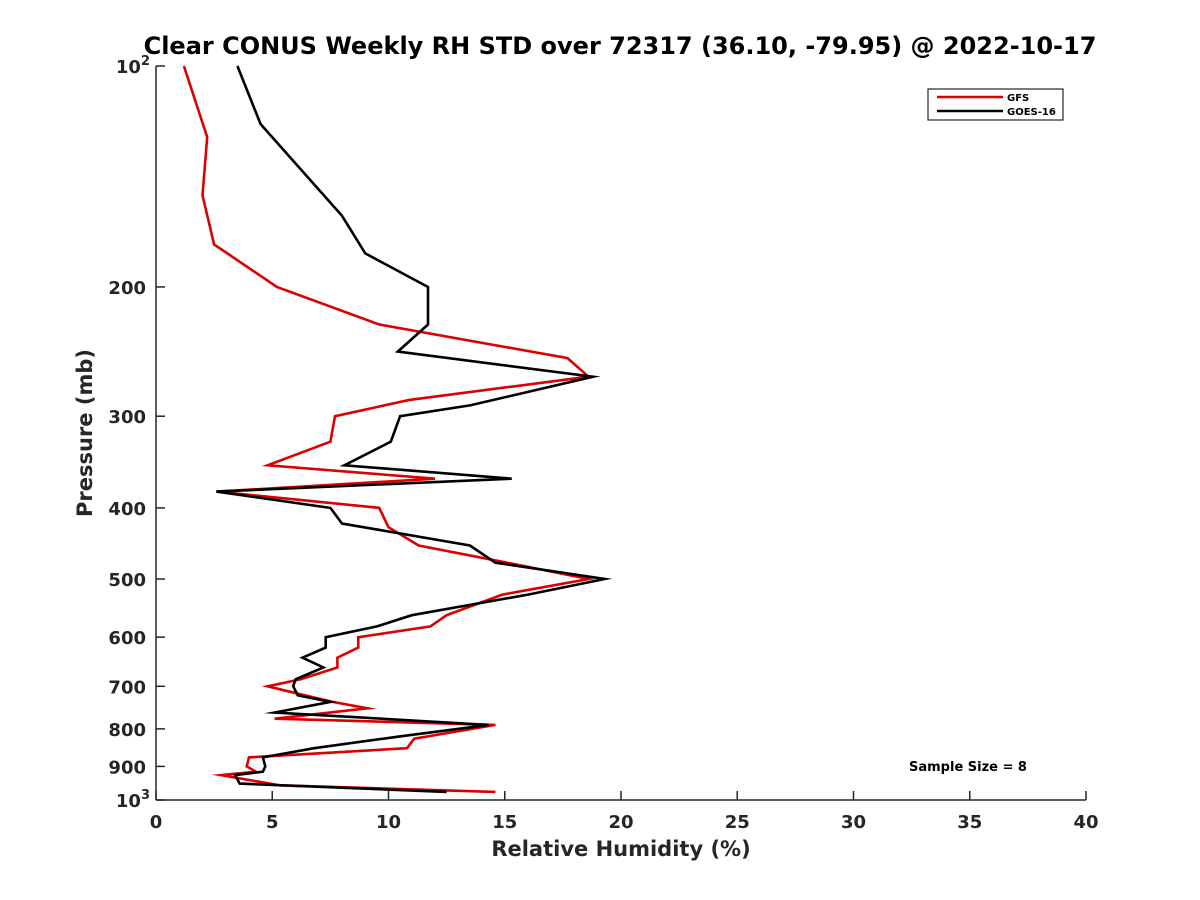 The height and width of the screenshot is (900, 1200). What do you see at coordinates (127, 509) in the screenshot?
I see `y-tick-label: 400` at bounding box center [127, 509].